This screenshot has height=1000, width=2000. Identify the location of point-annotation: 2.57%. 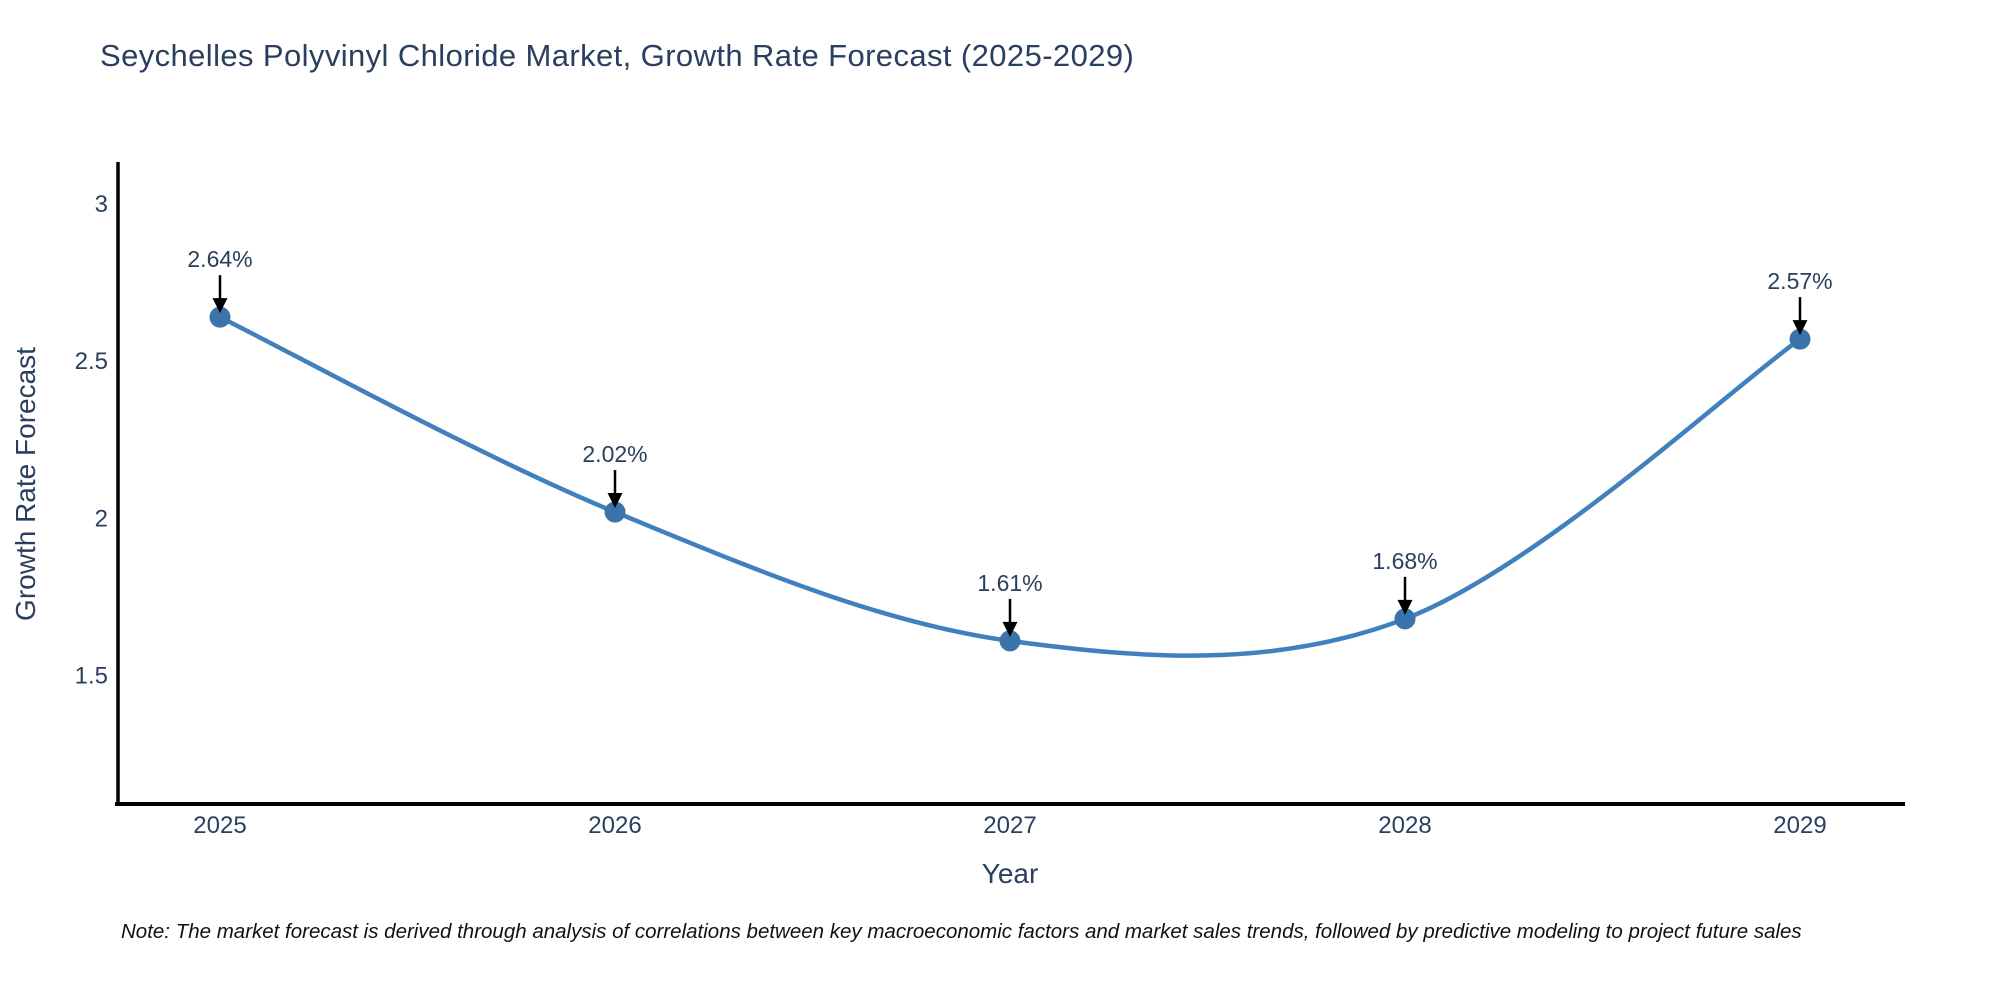
(1799, 281).